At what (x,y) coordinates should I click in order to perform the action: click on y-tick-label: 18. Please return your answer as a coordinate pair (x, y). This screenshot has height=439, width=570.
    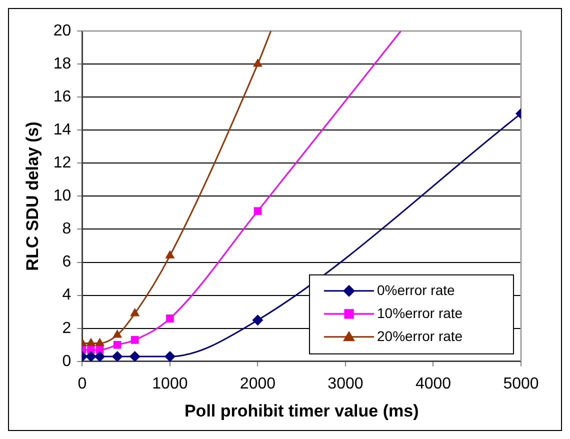
    Looking at the image, I should click on (62, 63).